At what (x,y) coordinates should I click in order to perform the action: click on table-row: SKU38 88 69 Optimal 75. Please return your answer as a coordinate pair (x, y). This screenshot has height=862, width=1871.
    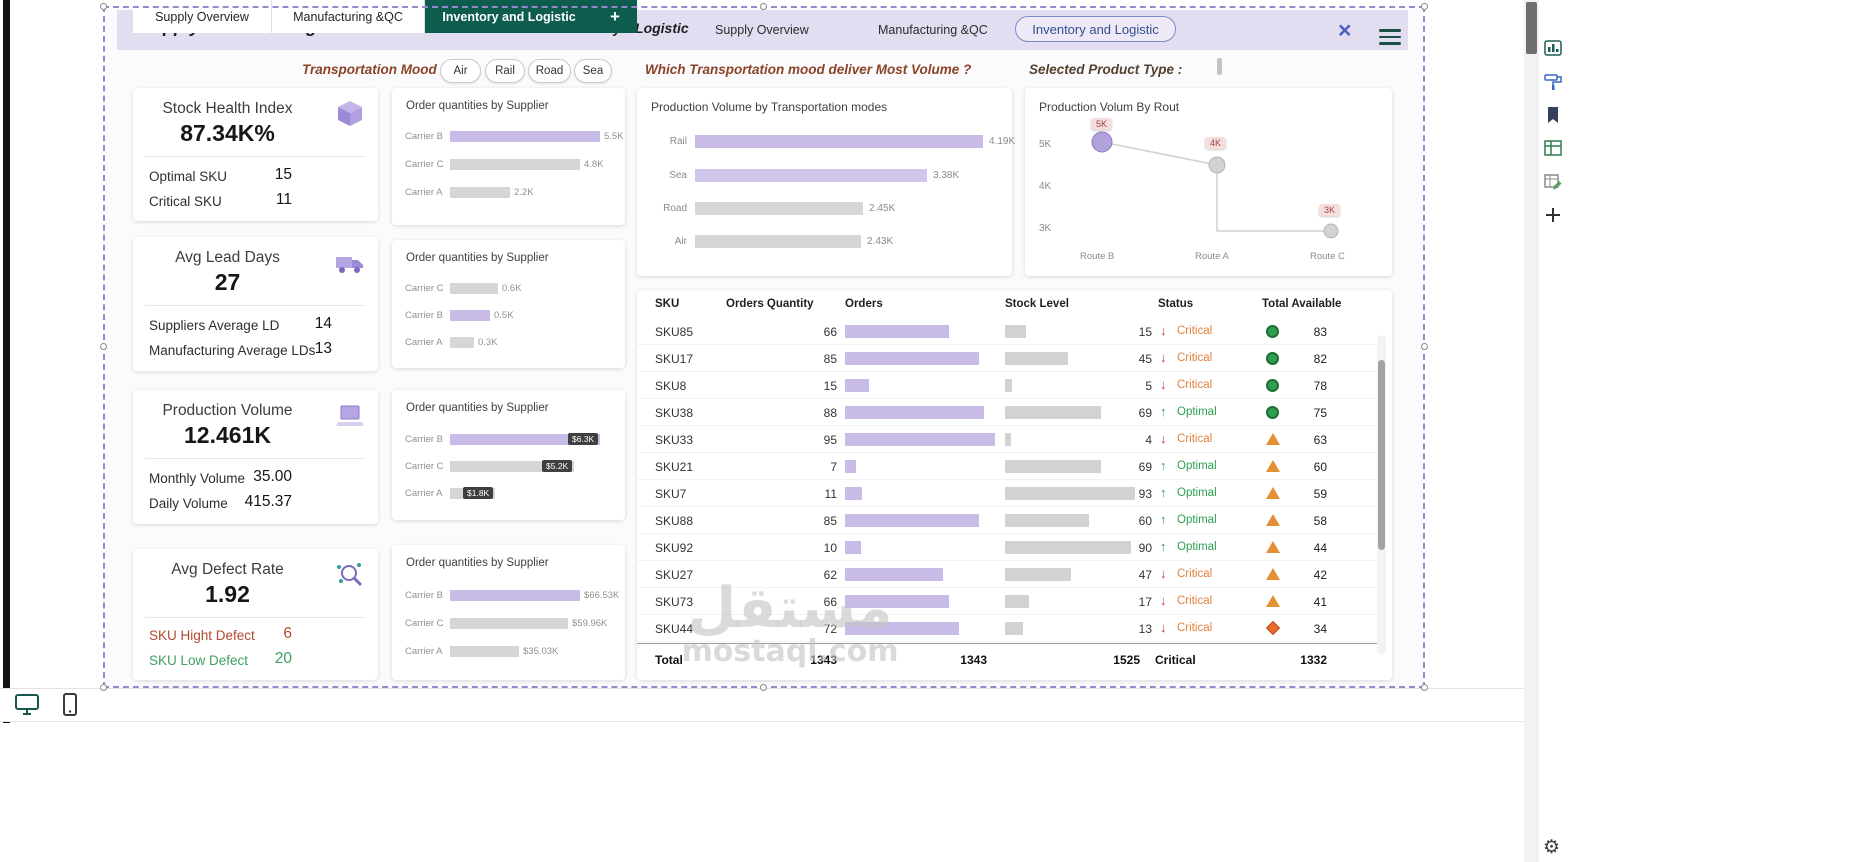
    Looking at the image, I should click on (1007, 412).